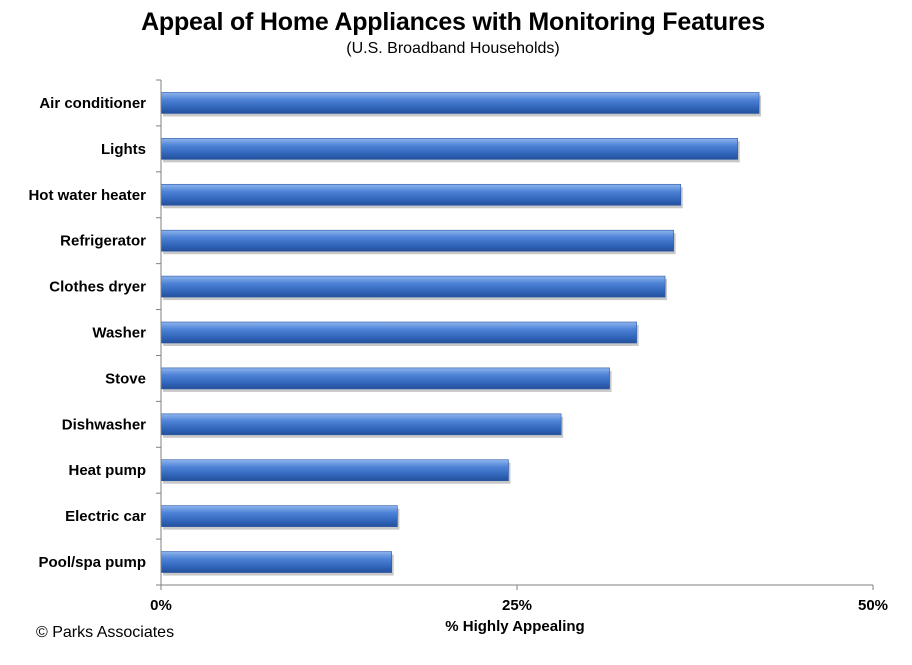  I want to click on category-label: Lights, so click(123, 149).